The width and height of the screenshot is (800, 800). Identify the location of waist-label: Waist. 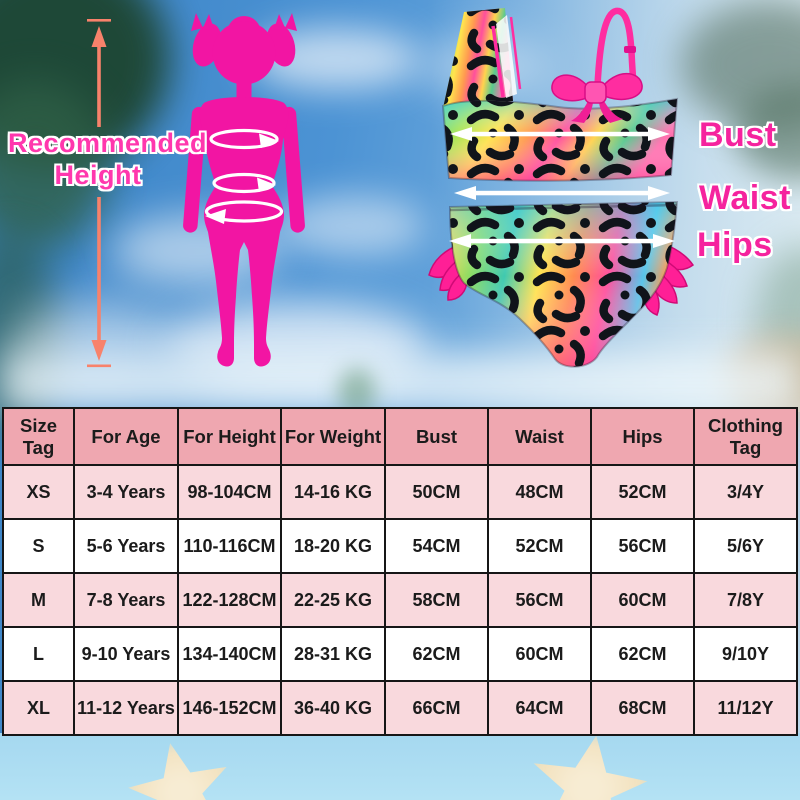
(745, 198).